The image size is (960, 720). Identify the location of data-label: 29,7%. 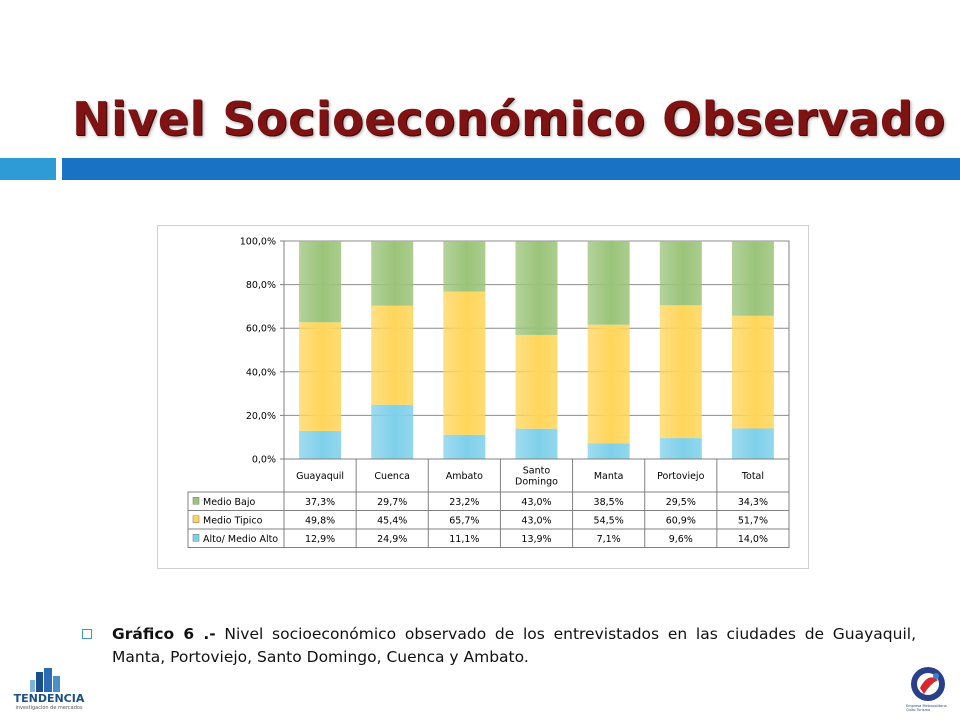
(392, 502).